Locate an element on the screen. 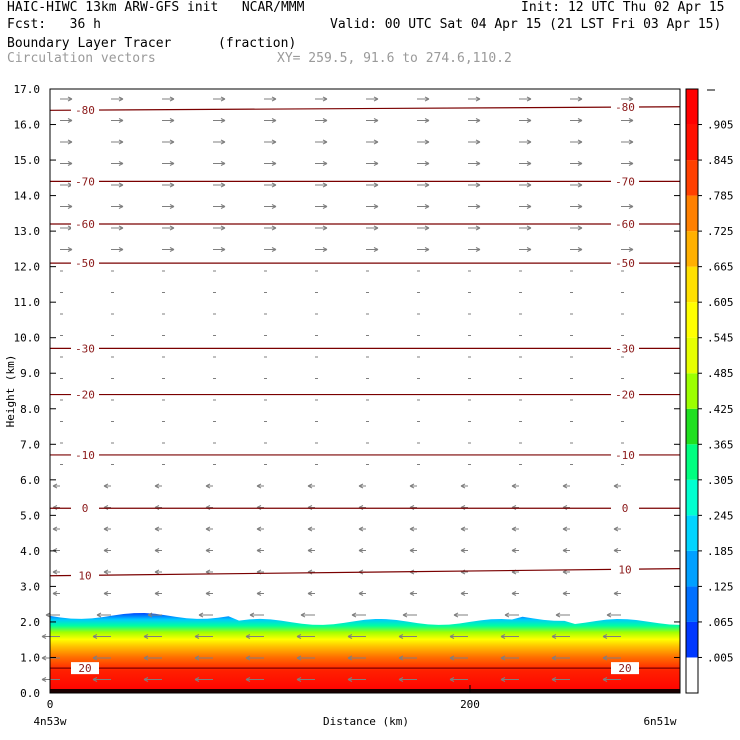 The width and height of the screenshot is (740, 740). contour-label: -80 is located at coordinates (85, 110).